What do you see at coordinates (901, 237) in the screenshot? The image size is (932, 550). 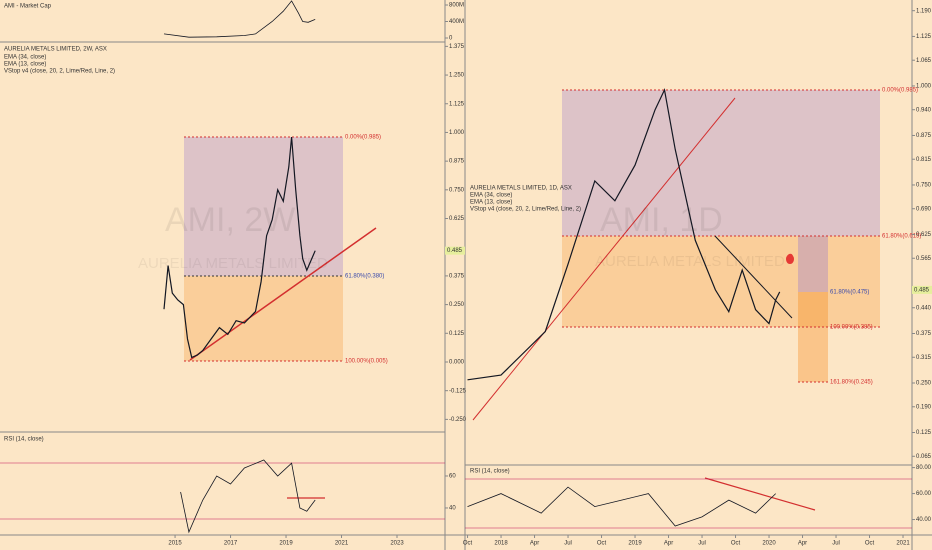 I see `fib-label: 61.80%(0.615)` at bounding box center [901, 237].